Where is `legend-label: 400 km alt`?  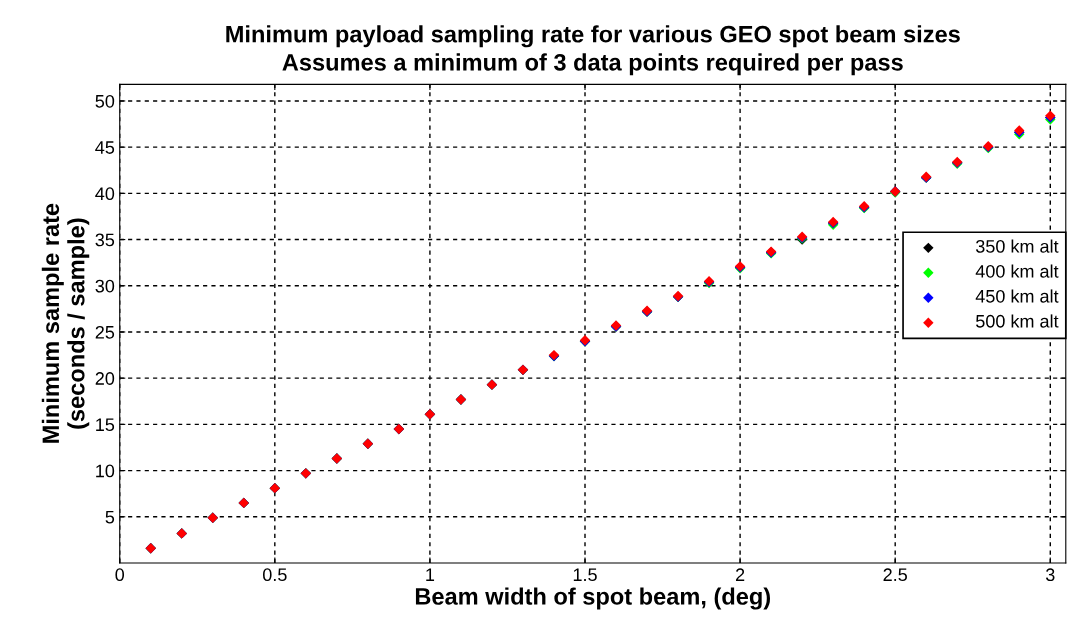
legend-label: 400 km alt is located at coordinates (1017, 271).